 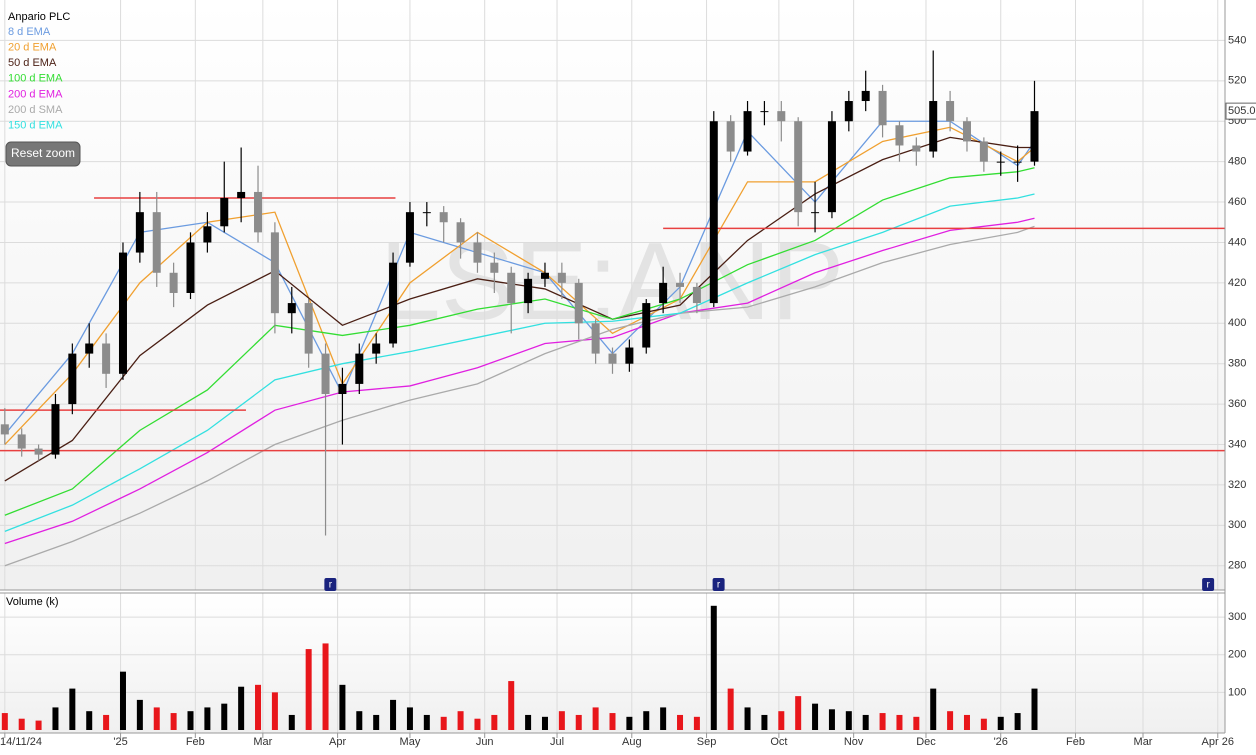 What do you see at coordinates (35, 110) in the screenshot?
I see `legend-entry: 200 d SMA` at bounding box center [35, 110].